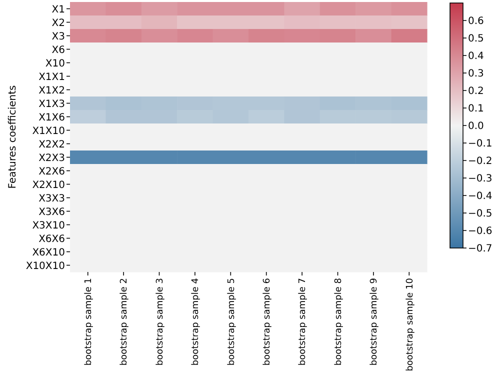 This screenshot has height=379, width=500. What do you see at coordinates (55, 64) in the screenshot?
I see `y-tick-label: X10` at bounding box center [55, 64].